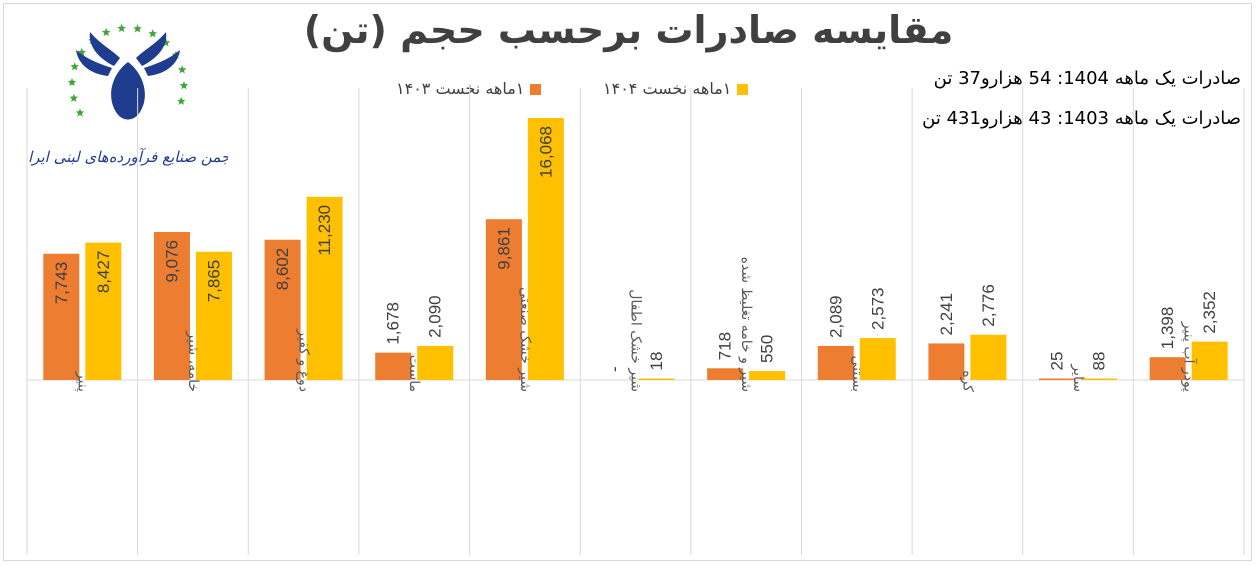 This screenshot has width=1257, height=566. I want to click on category-label: خامه، شیر, so click(193, 361).